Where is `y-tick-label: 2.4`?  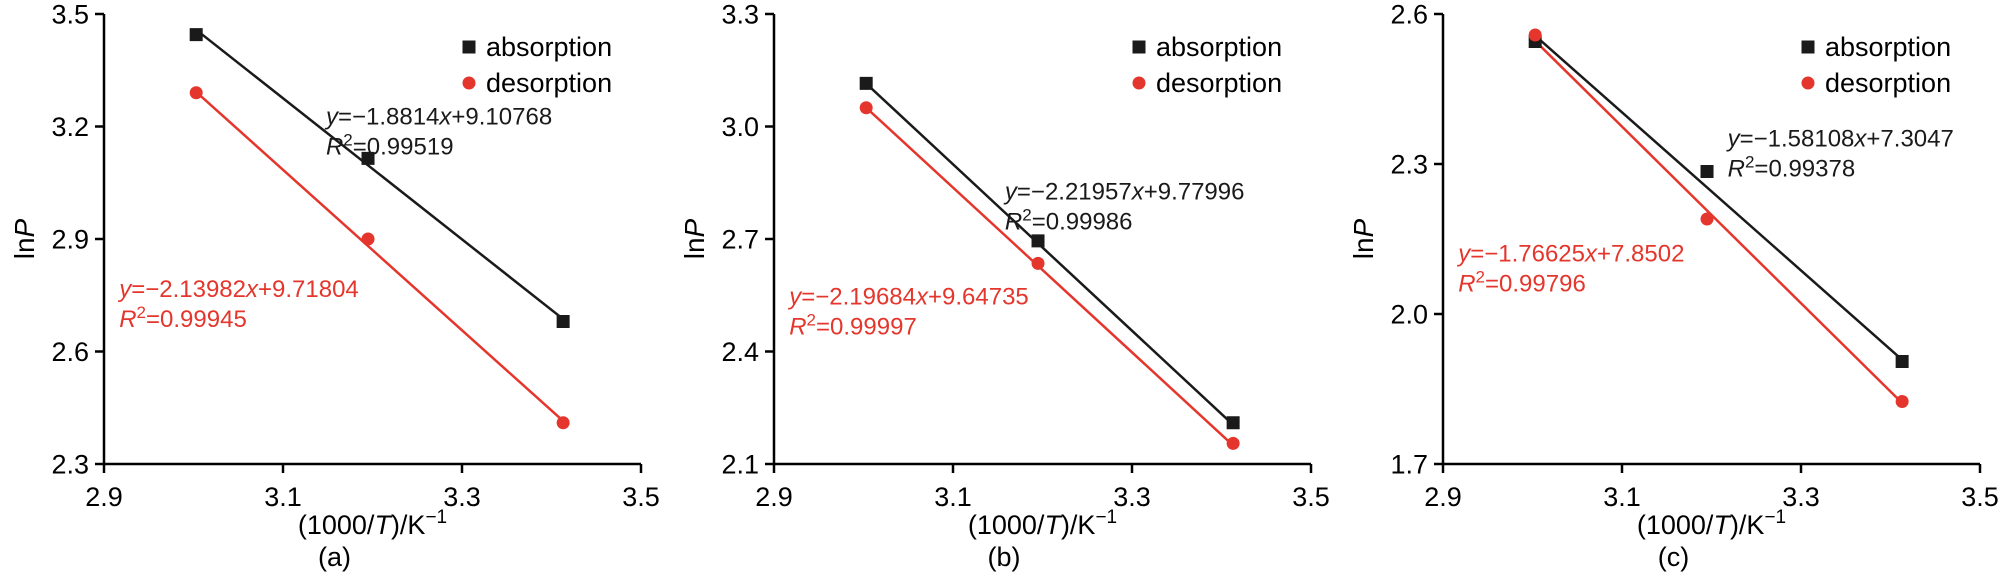
y-tick-label: 2.4 is located at coordinates (740, 352).